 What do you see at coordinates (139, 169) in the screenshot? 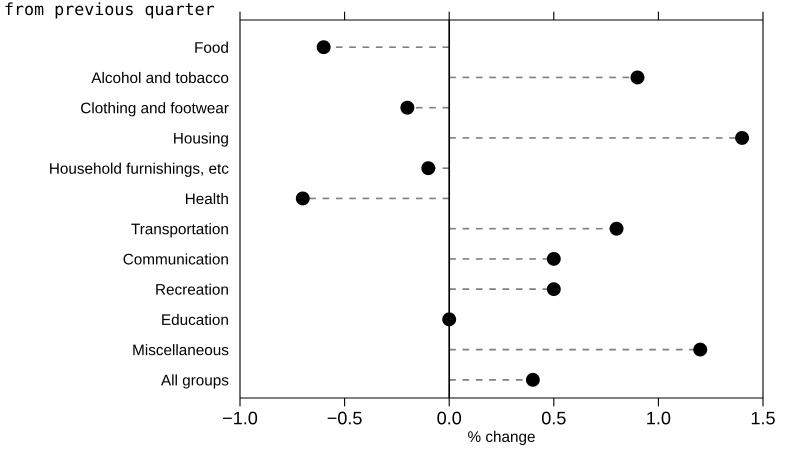
I see `y-tick-label: Household furnishings, etc` at bounding box center [139, 169].